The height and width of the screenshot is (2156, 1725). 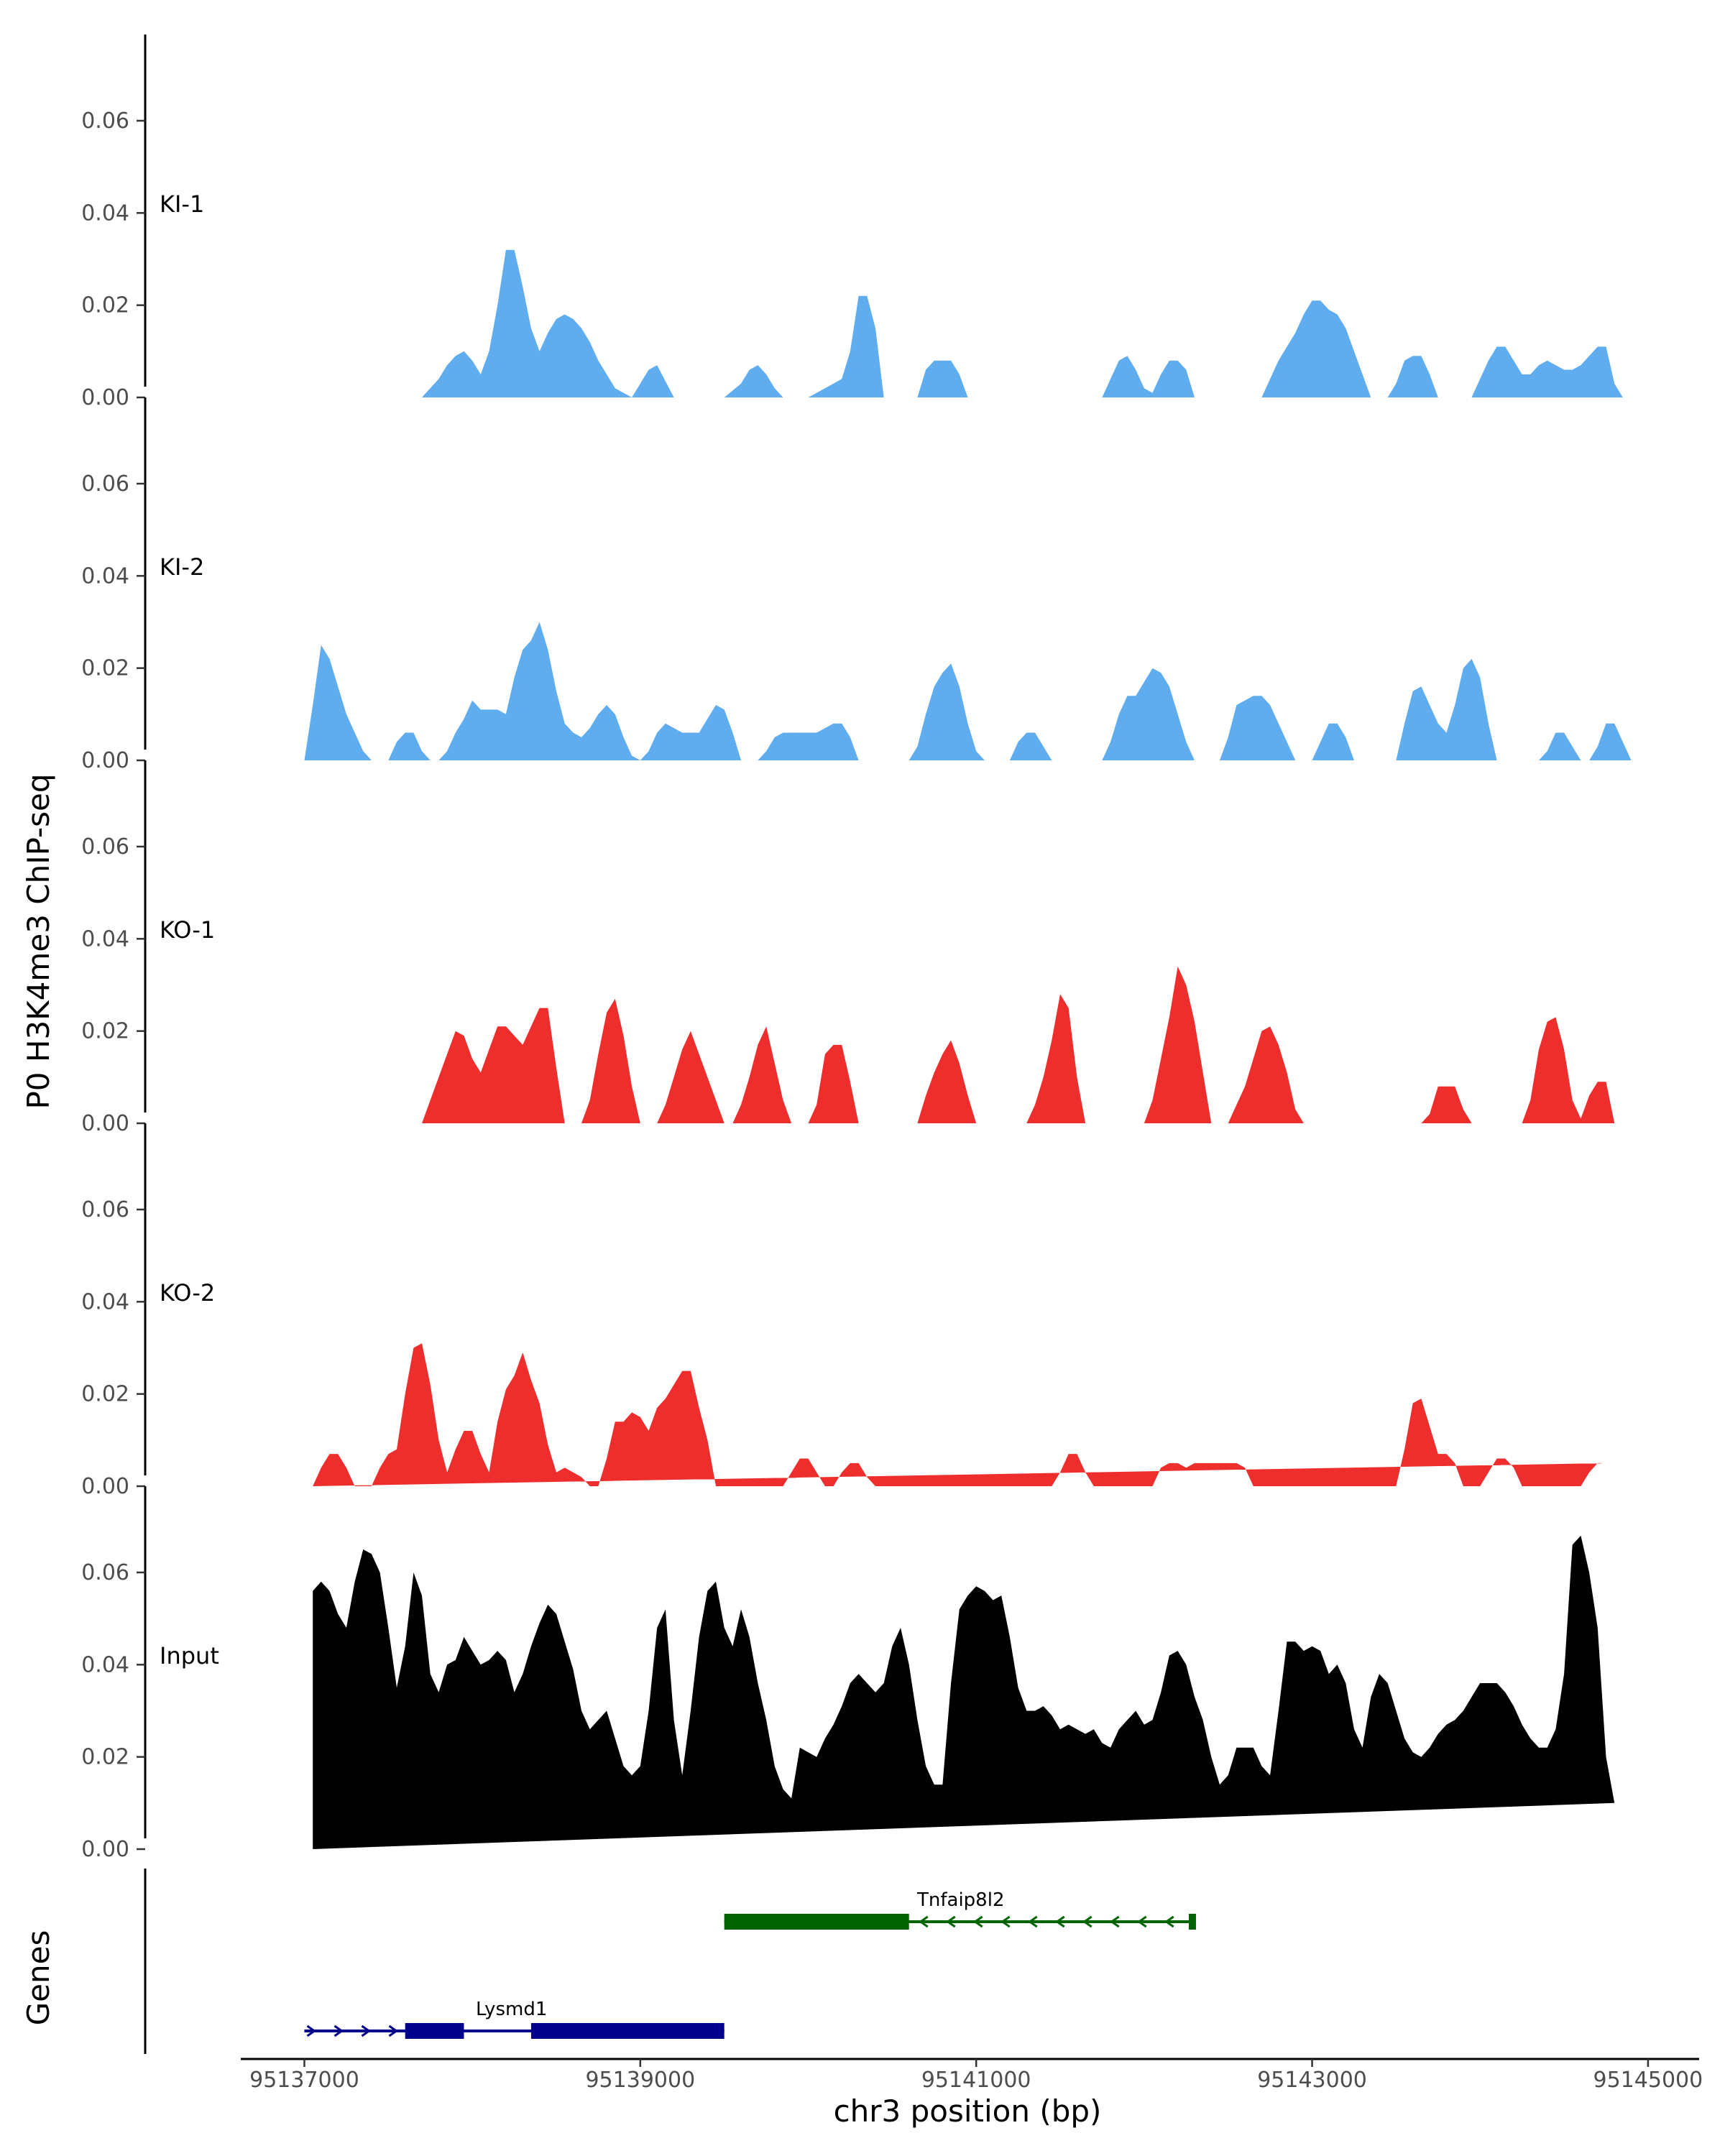 I want to click on x-axis-title: chr3 position (bp), so click(x=968, y=2111).